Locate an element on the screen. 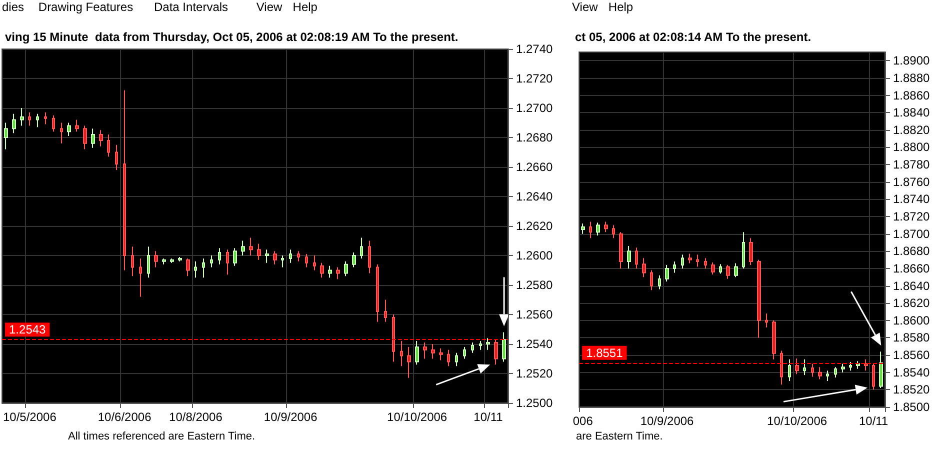 Image resolution: width=940 pixels, height=475 pixels. y-tick-label: 1.8880 is located at coordinates (911, 77).